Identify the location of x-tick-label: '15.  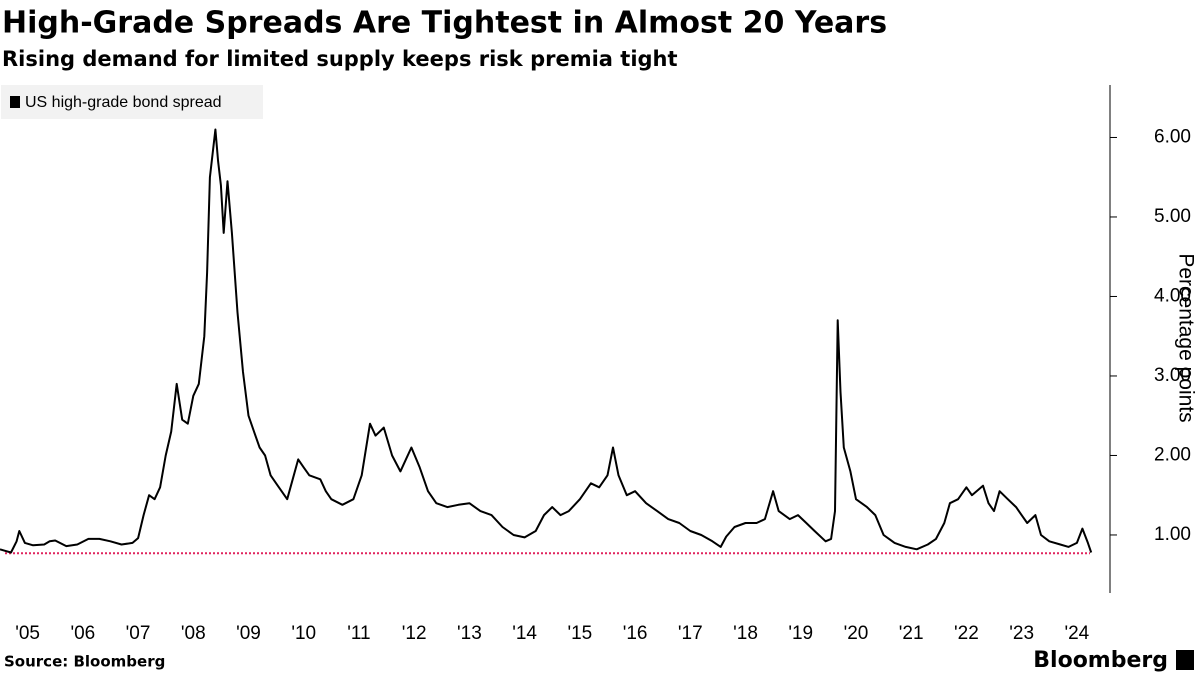
(579, 633).